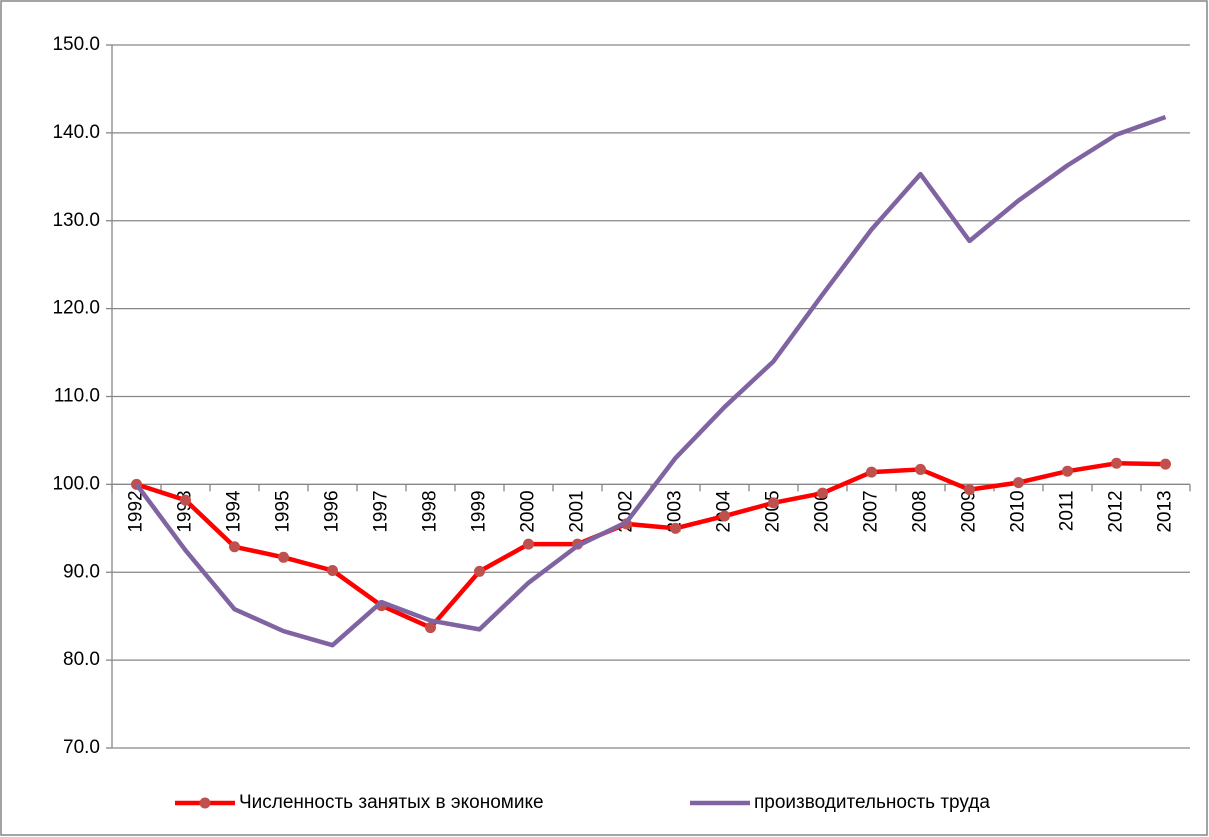  Describe the element at coordinates (872, 802) in the screenshot. I see `legend-label: производительность труда` at that location.